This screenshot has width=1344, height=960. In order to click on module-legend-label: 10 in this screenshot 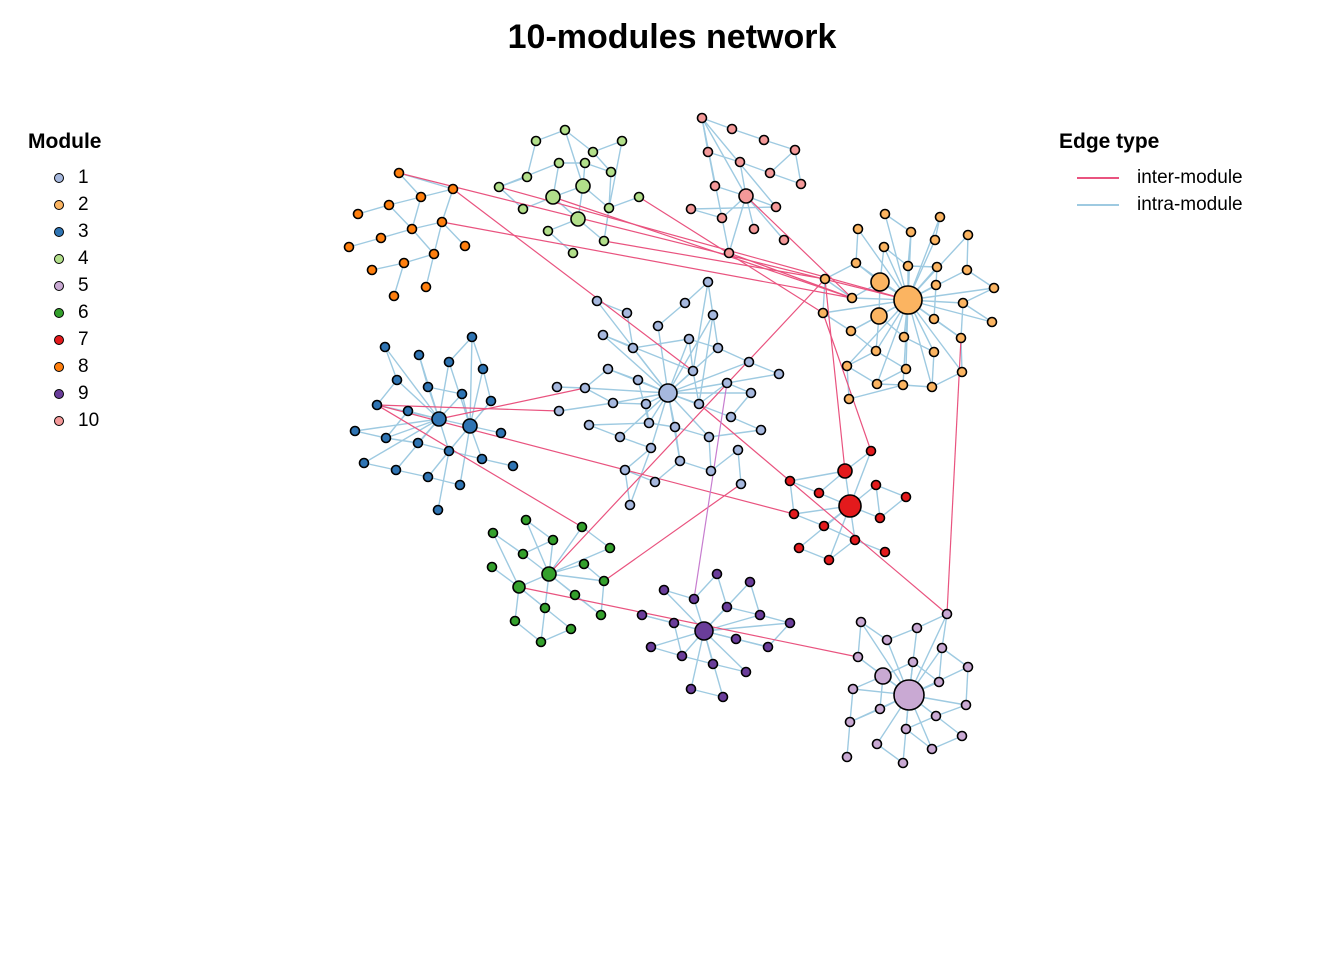, I will do `click(89, 420)`.